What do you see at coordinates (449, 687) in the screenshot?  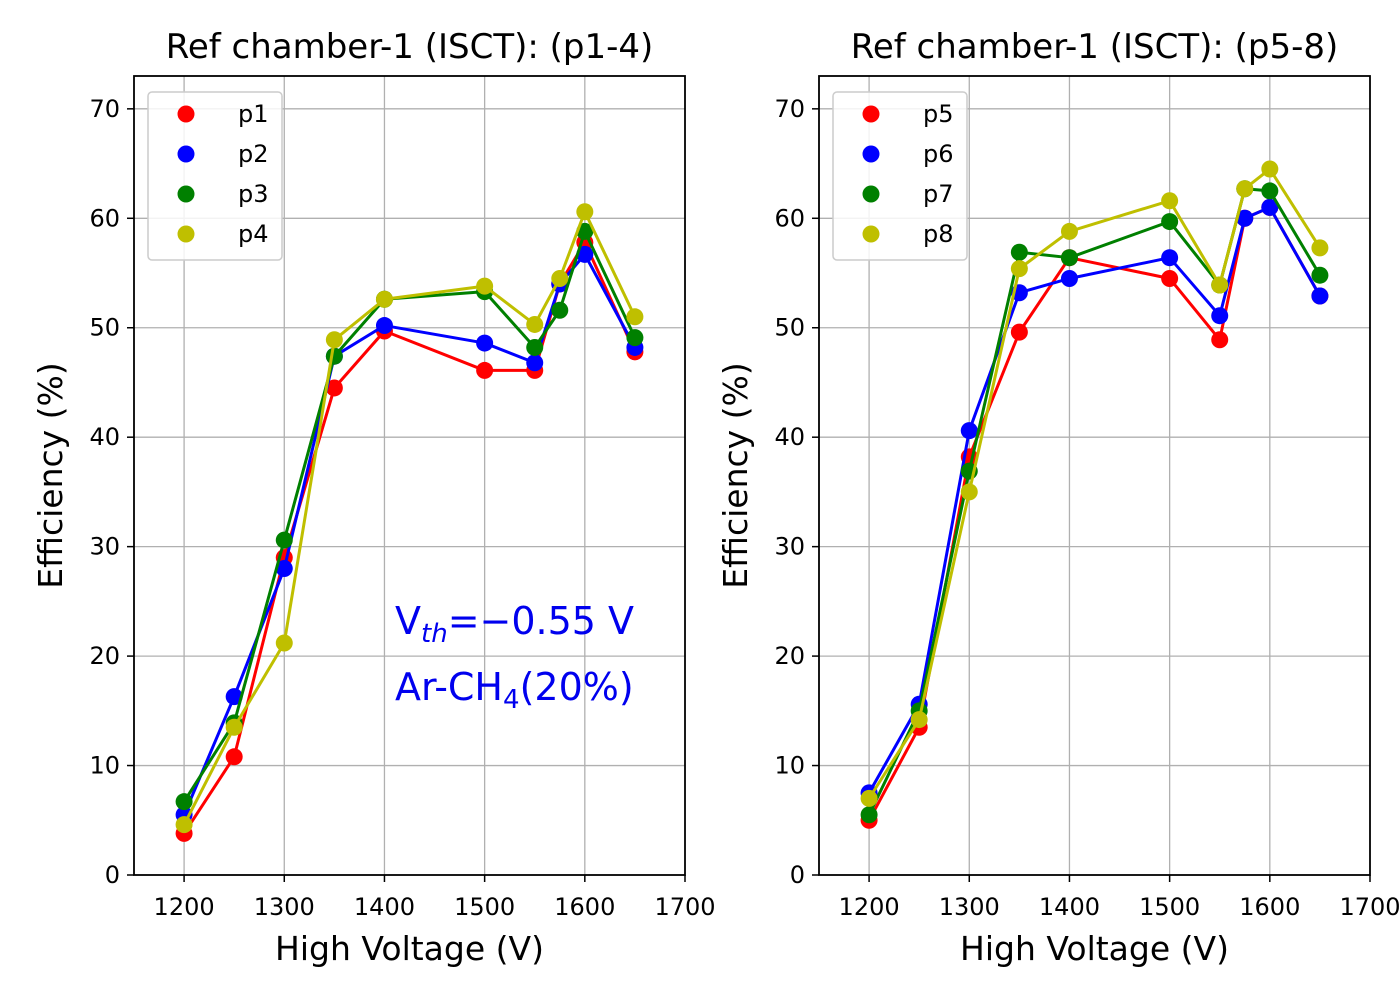 I see `annotation-gas-base: Ar-CH` at bounding box center [449, 687].